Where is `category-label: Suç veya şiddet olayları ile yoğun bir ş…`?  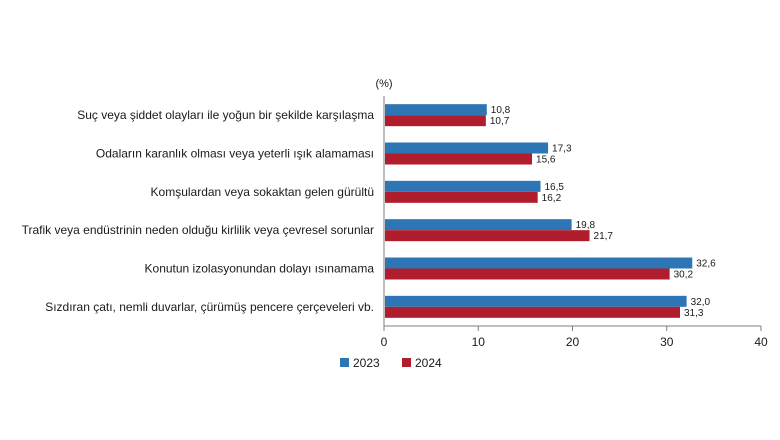 category-label: Suç veya şiddet olayları ile yoğun bir ş… is located at coordinates (225, 115).